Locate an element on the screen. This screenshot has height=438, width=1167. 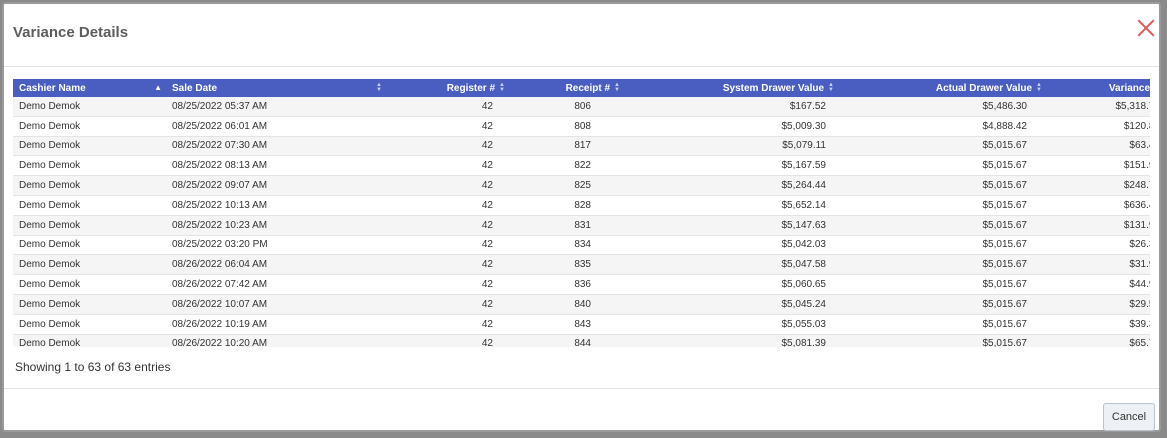
table-cell: $248.77 is located at coordinates (1099, 185).